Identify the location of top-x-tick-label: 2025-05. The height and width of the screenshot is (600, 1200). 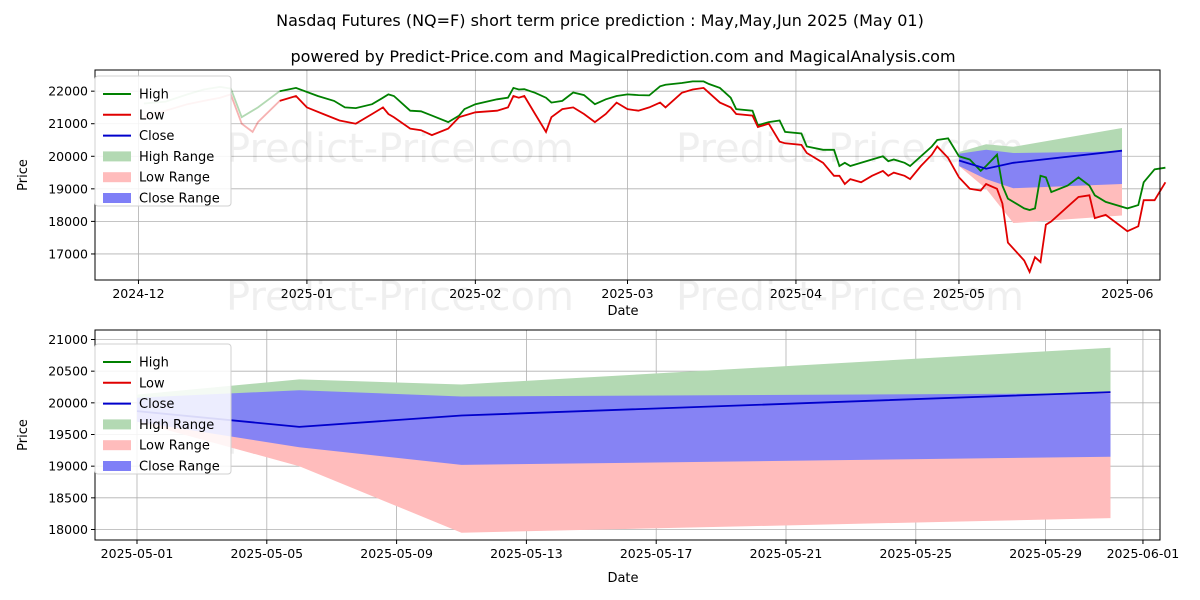
(959, 293).